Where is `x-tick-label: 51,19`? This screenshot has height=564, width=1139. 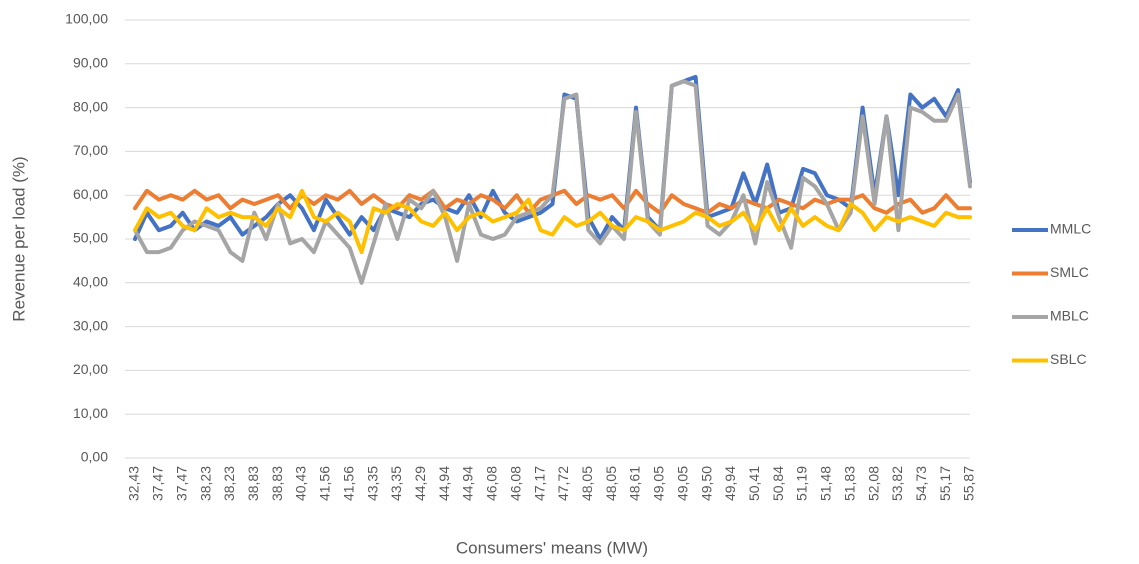
x-tick-label: 51,19 is located at coordinates (802, 483).